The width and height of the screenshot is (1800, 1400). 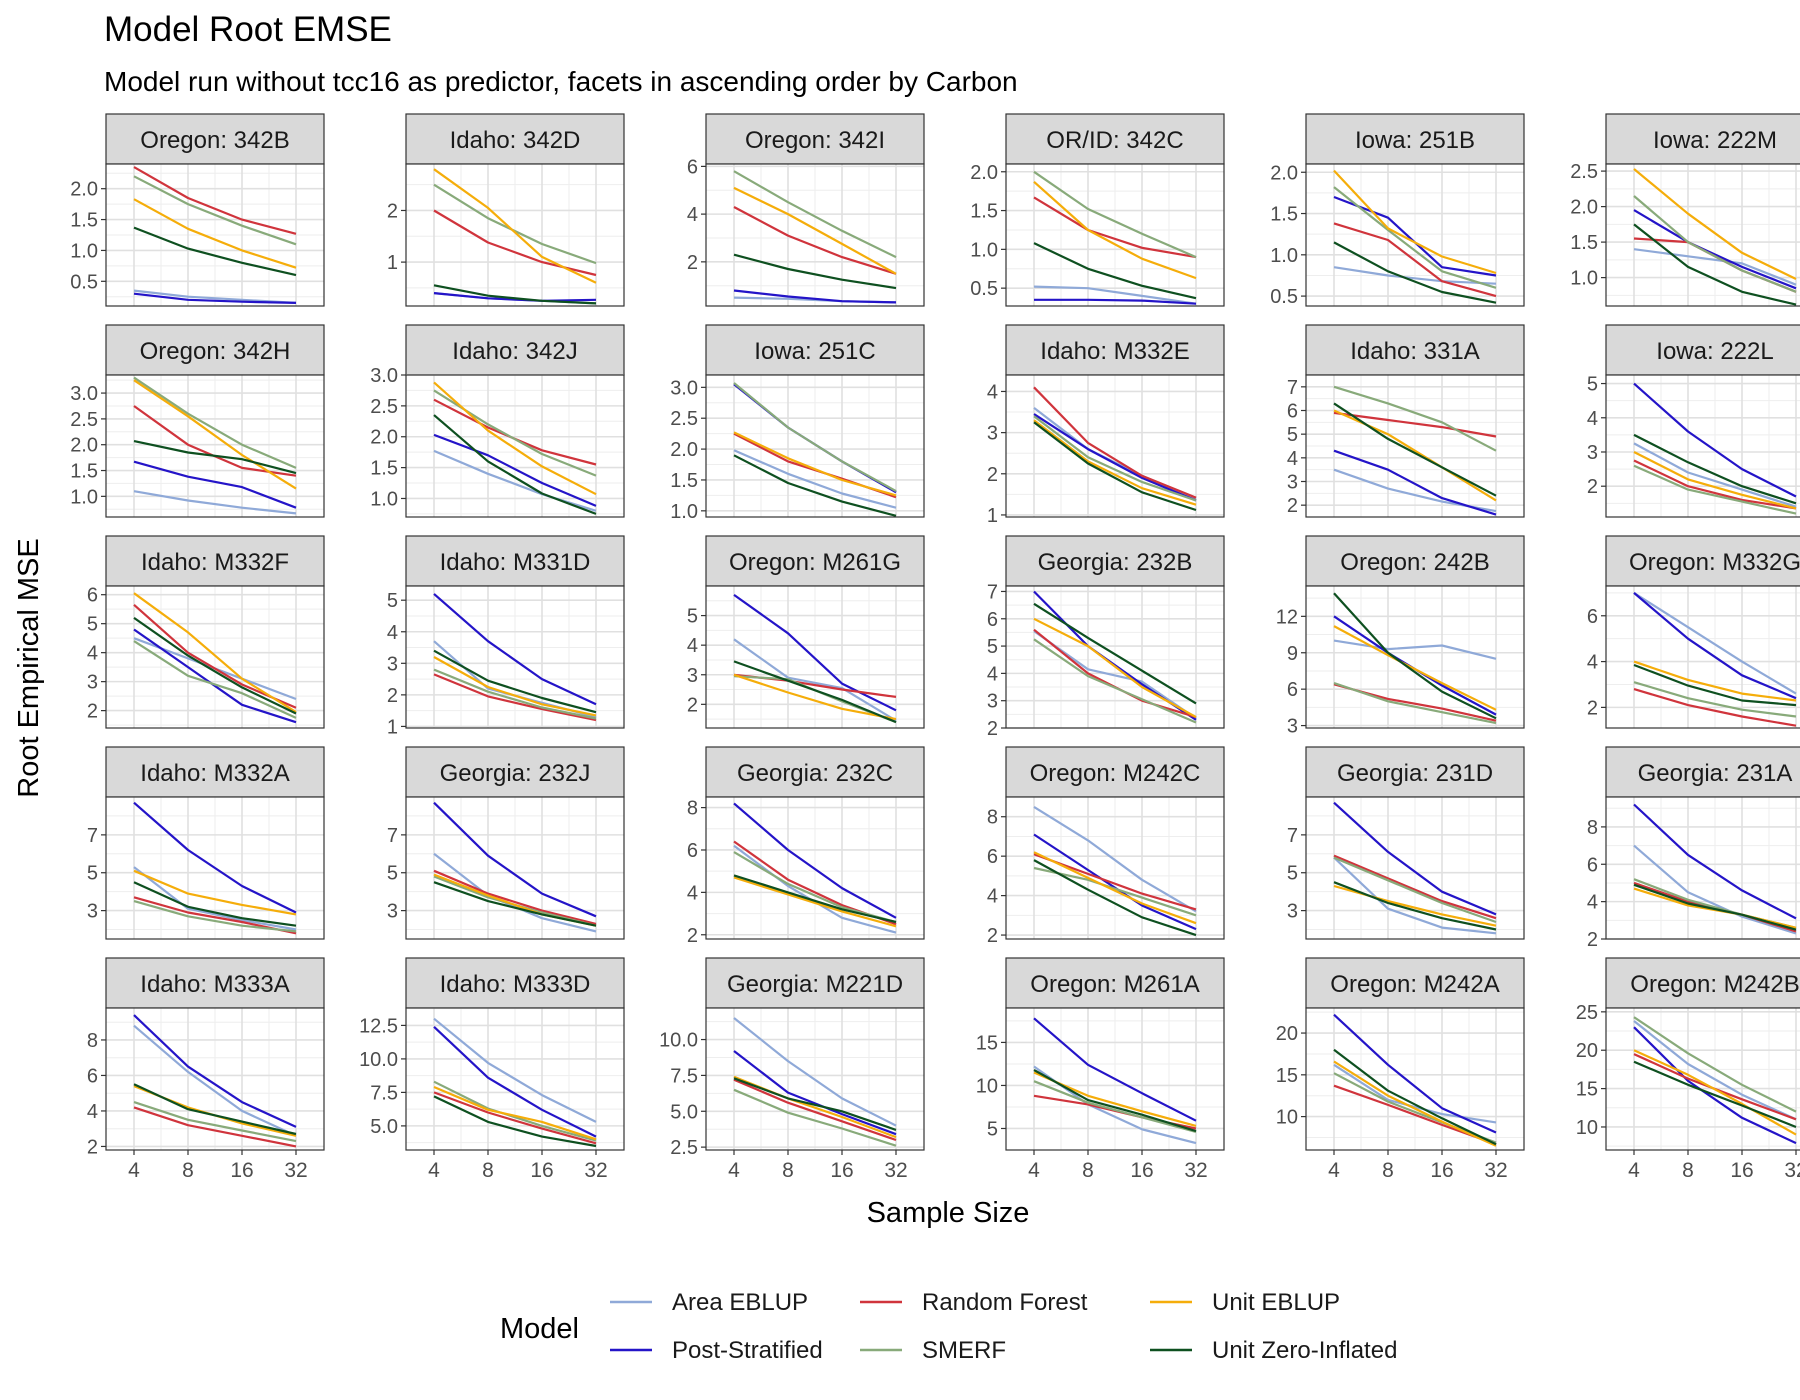 I want to click on facet-panel: Idaho: 342J 1.0 1.5 2.0 2.5 3.0, so click(x=497, y=421).